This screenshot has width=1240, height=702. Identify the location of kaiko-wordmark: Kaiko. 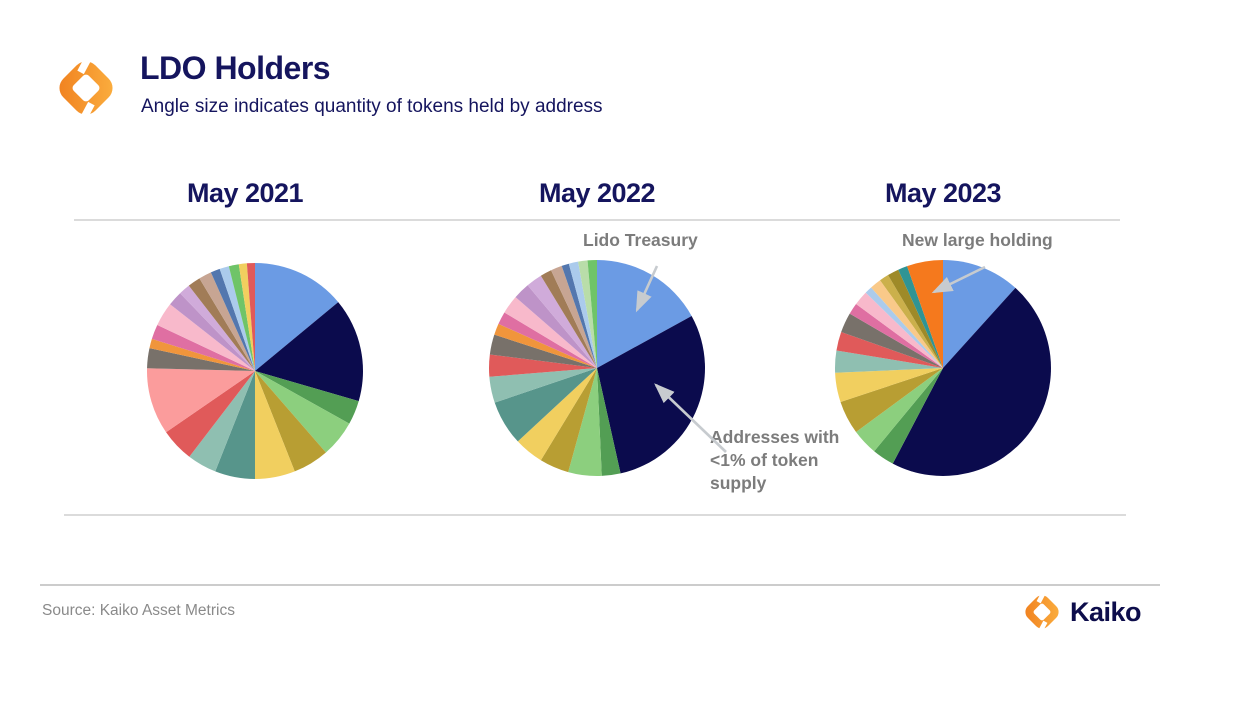
(1106, 611).